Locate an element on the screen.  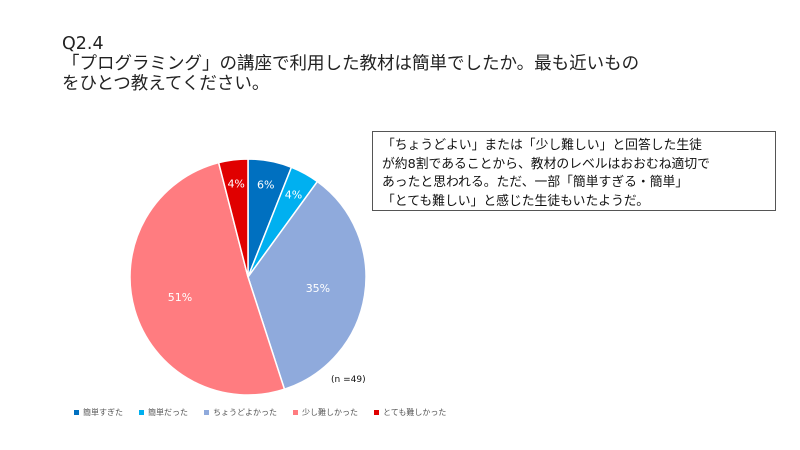
legend-item-5: とても難しかった is located at coordinates (410, 412).